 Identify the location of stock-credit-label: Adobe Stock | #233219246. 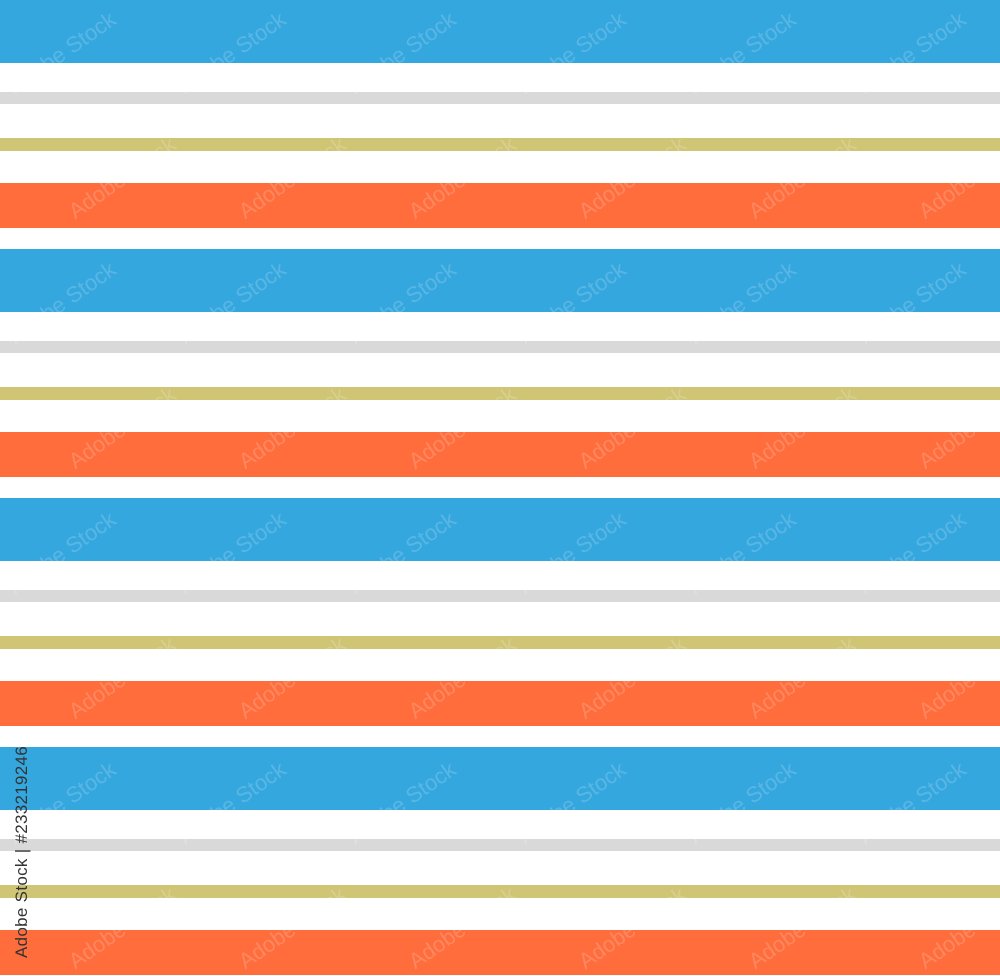
(21, 851).